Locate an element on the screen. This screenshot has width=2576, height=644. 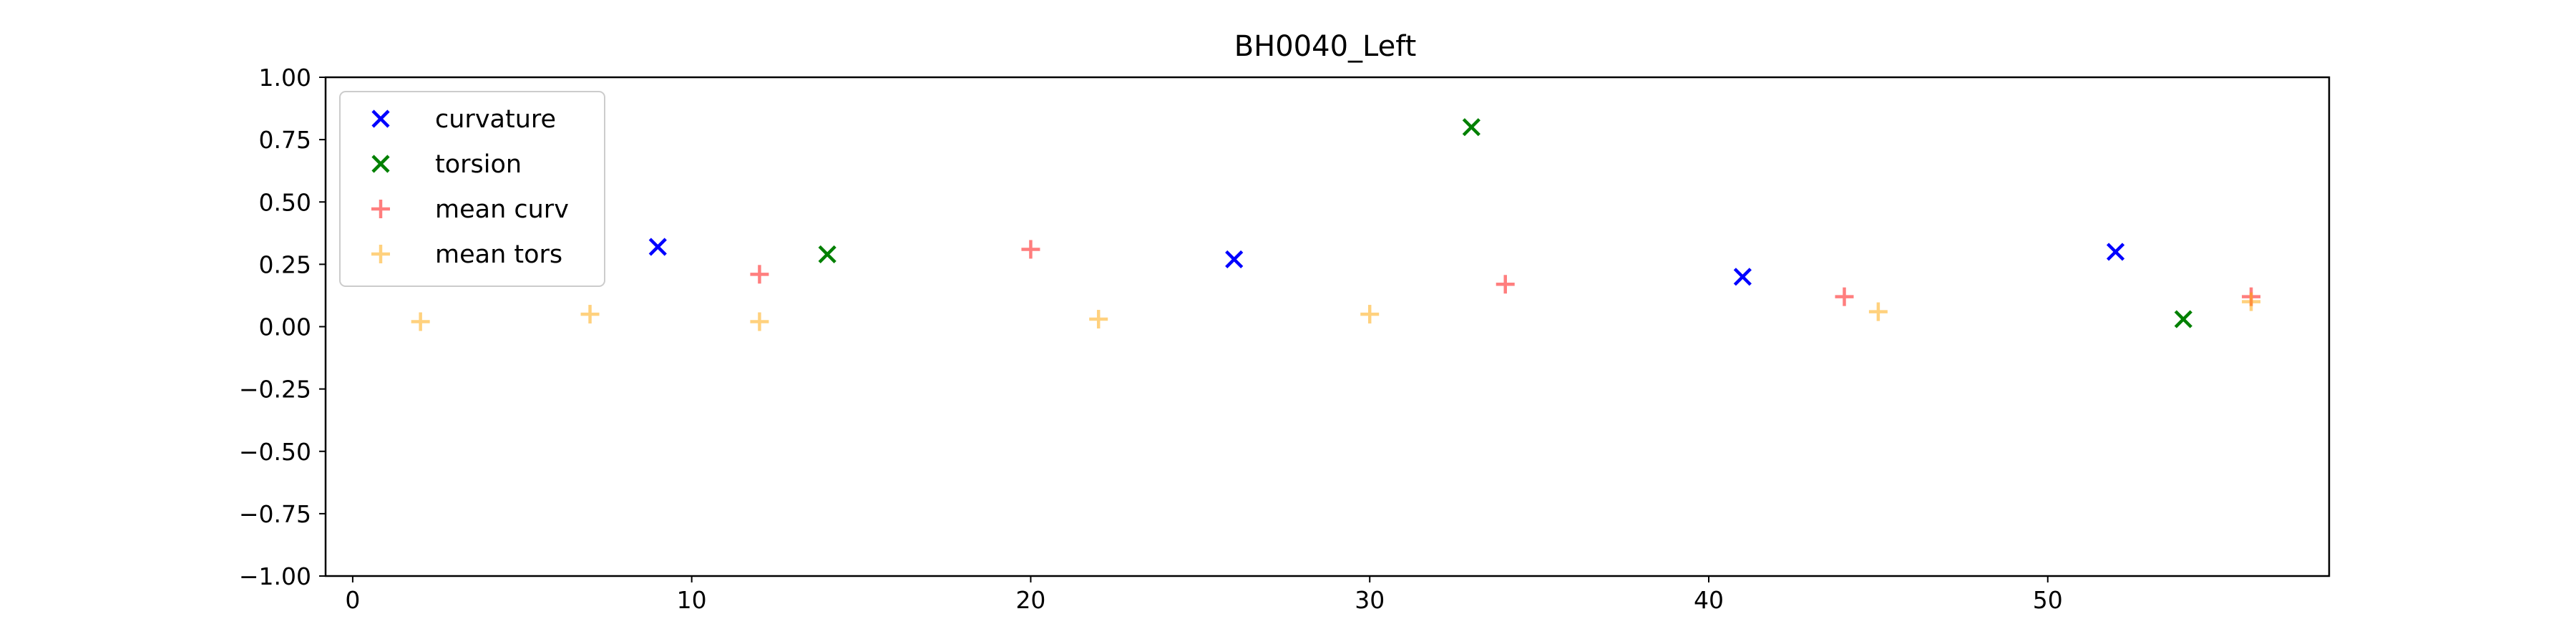
y-tick-label: −0.50 is located at coordinates (275, 452).